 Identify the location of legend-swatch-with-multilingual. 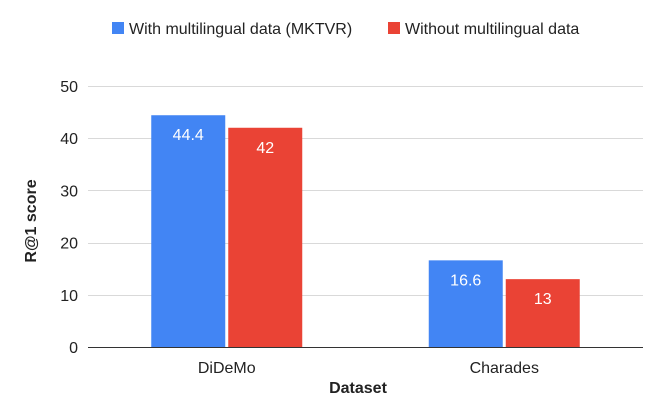
(118, 28).